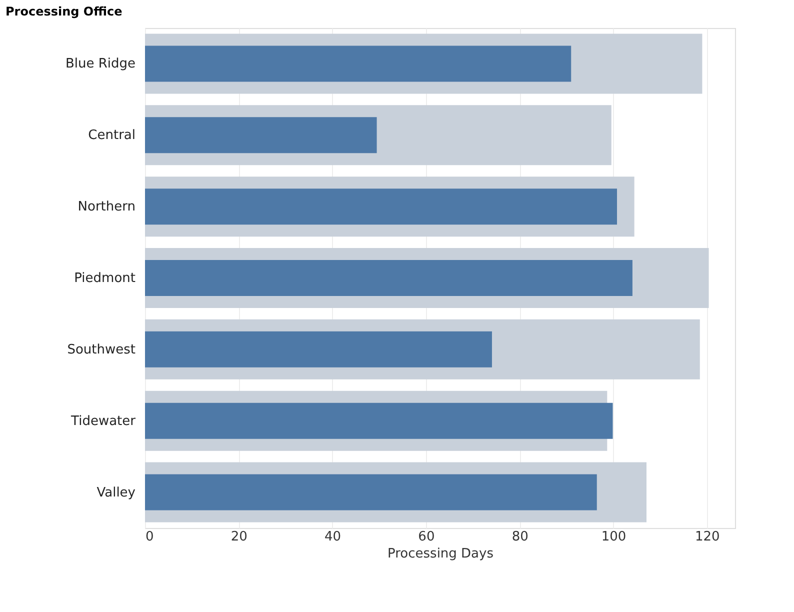 Image resolution: width=794 pixels, height=612 pixels. Describe the element at coordinates (112, 136) in the screenshot. I see `y-tick-label: Central` at that location.